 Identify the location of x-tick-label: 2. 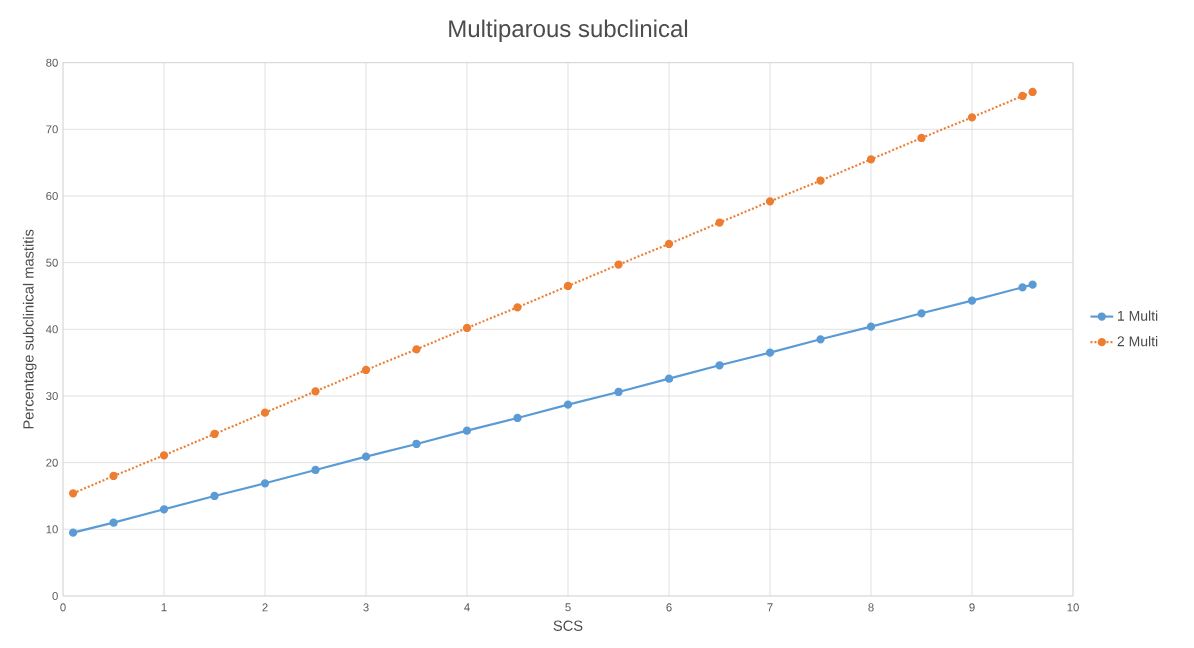
(265, 607).